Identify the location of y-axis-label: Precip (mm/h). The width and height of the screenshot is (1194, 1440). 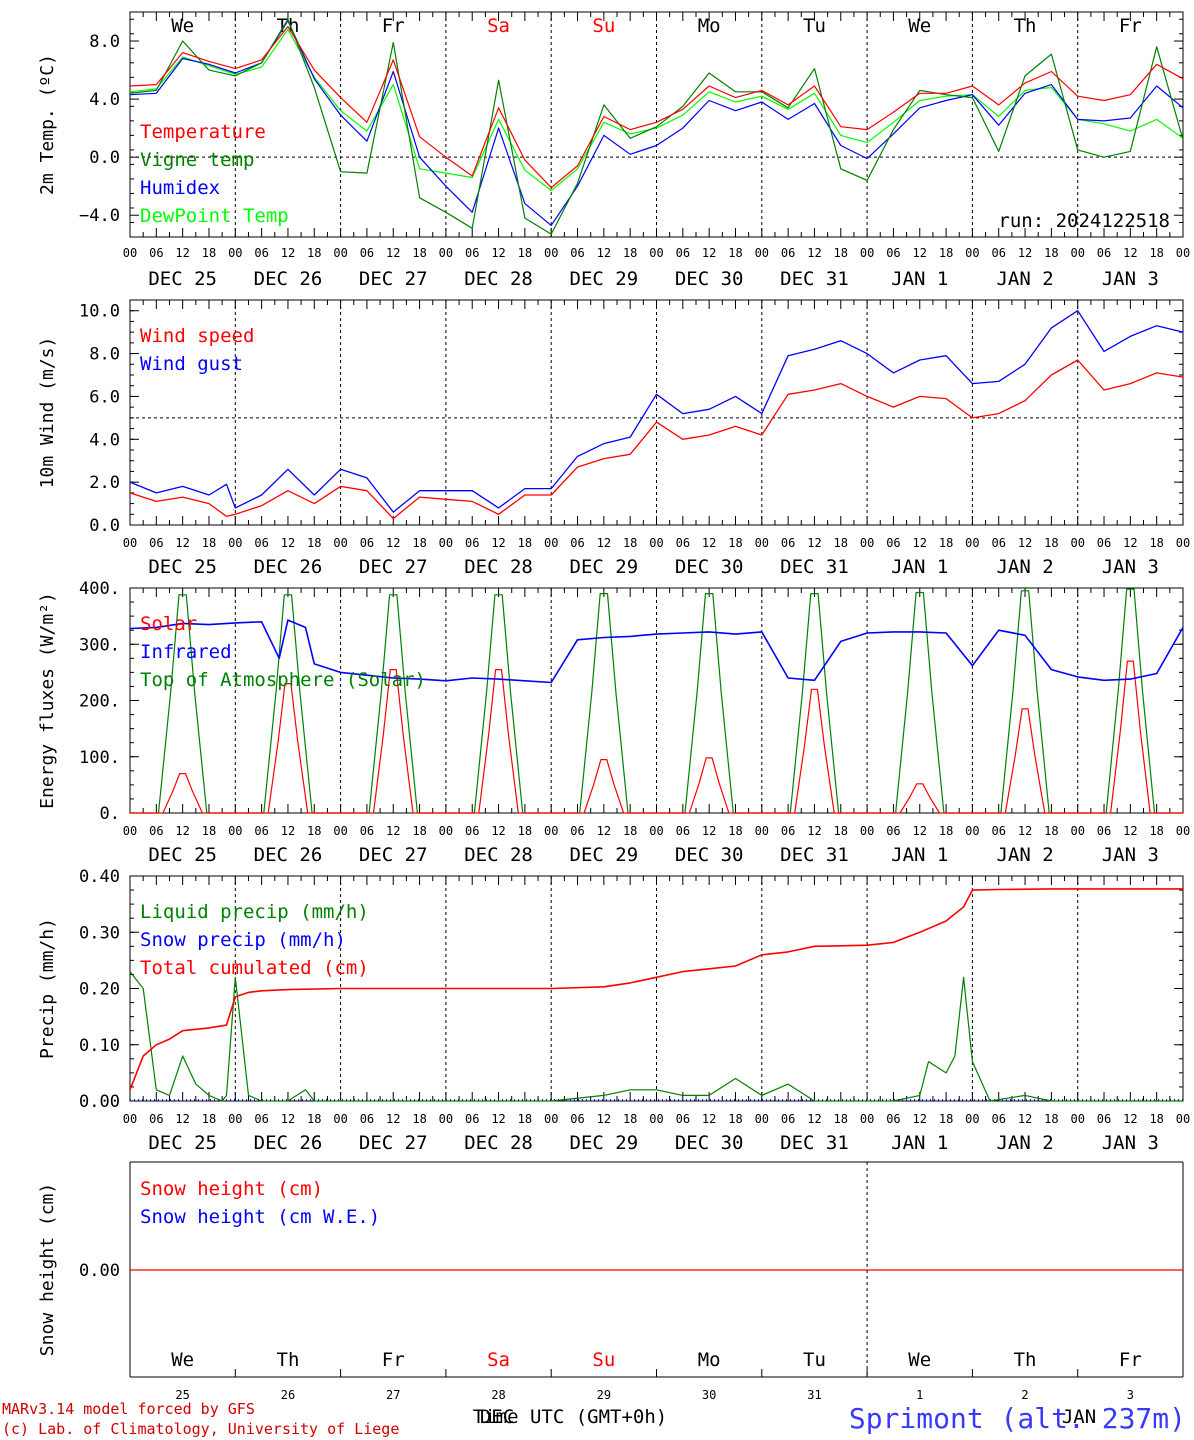
(47, 988).